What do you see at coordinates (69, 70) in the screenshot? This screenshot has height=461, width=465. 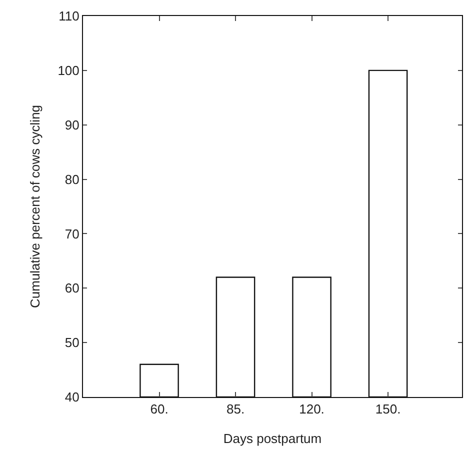 I see `y-tick-label: 100` at bounding box center [69, 70].